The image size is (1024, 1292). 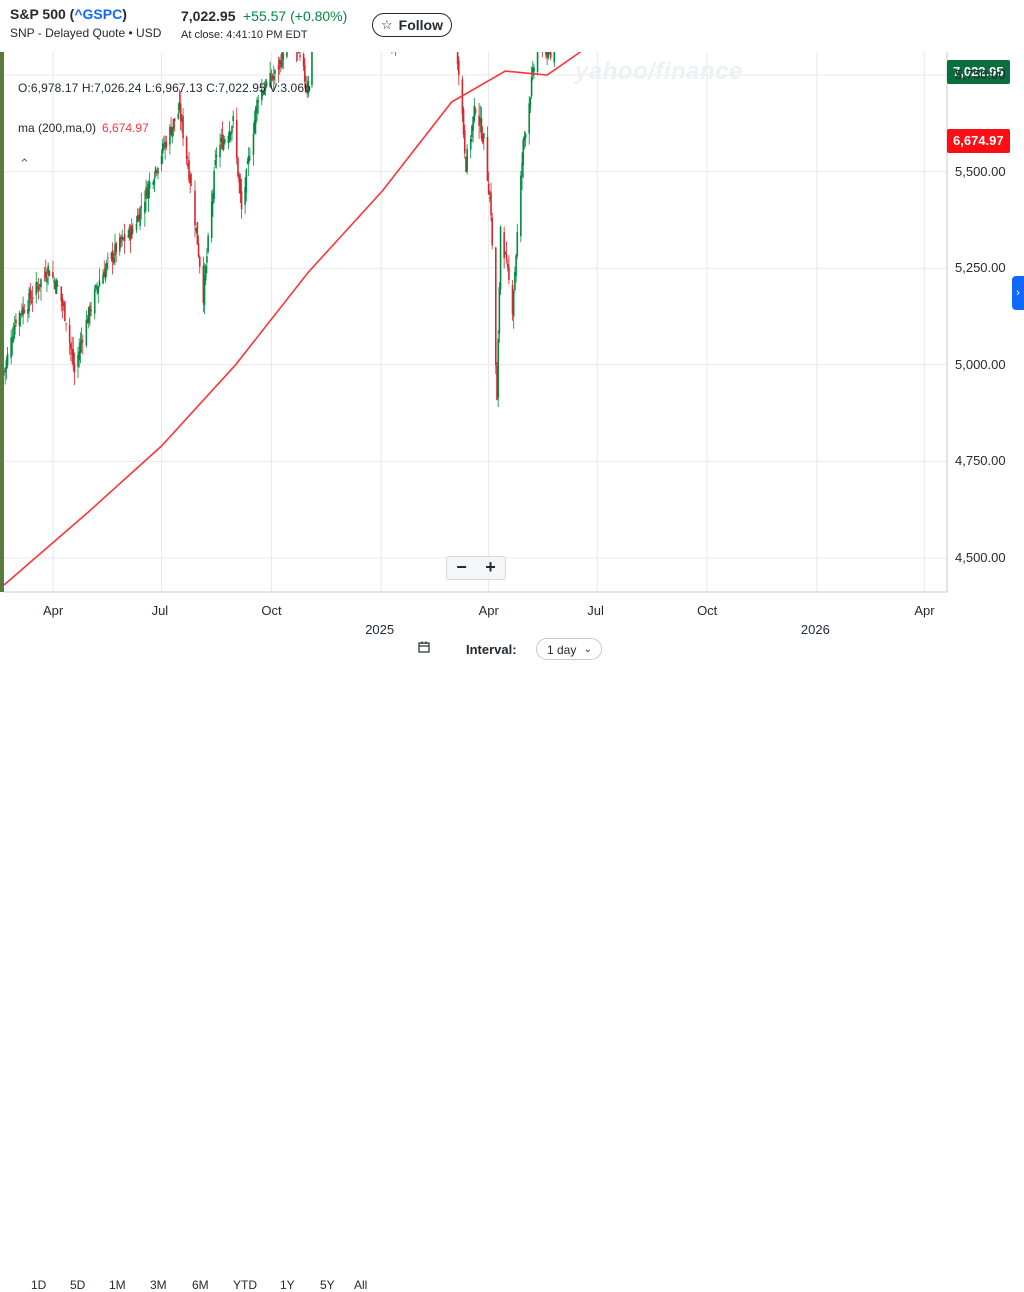 I want to click on y-tick-label: 5,750.00, so click(x=980, y=74).